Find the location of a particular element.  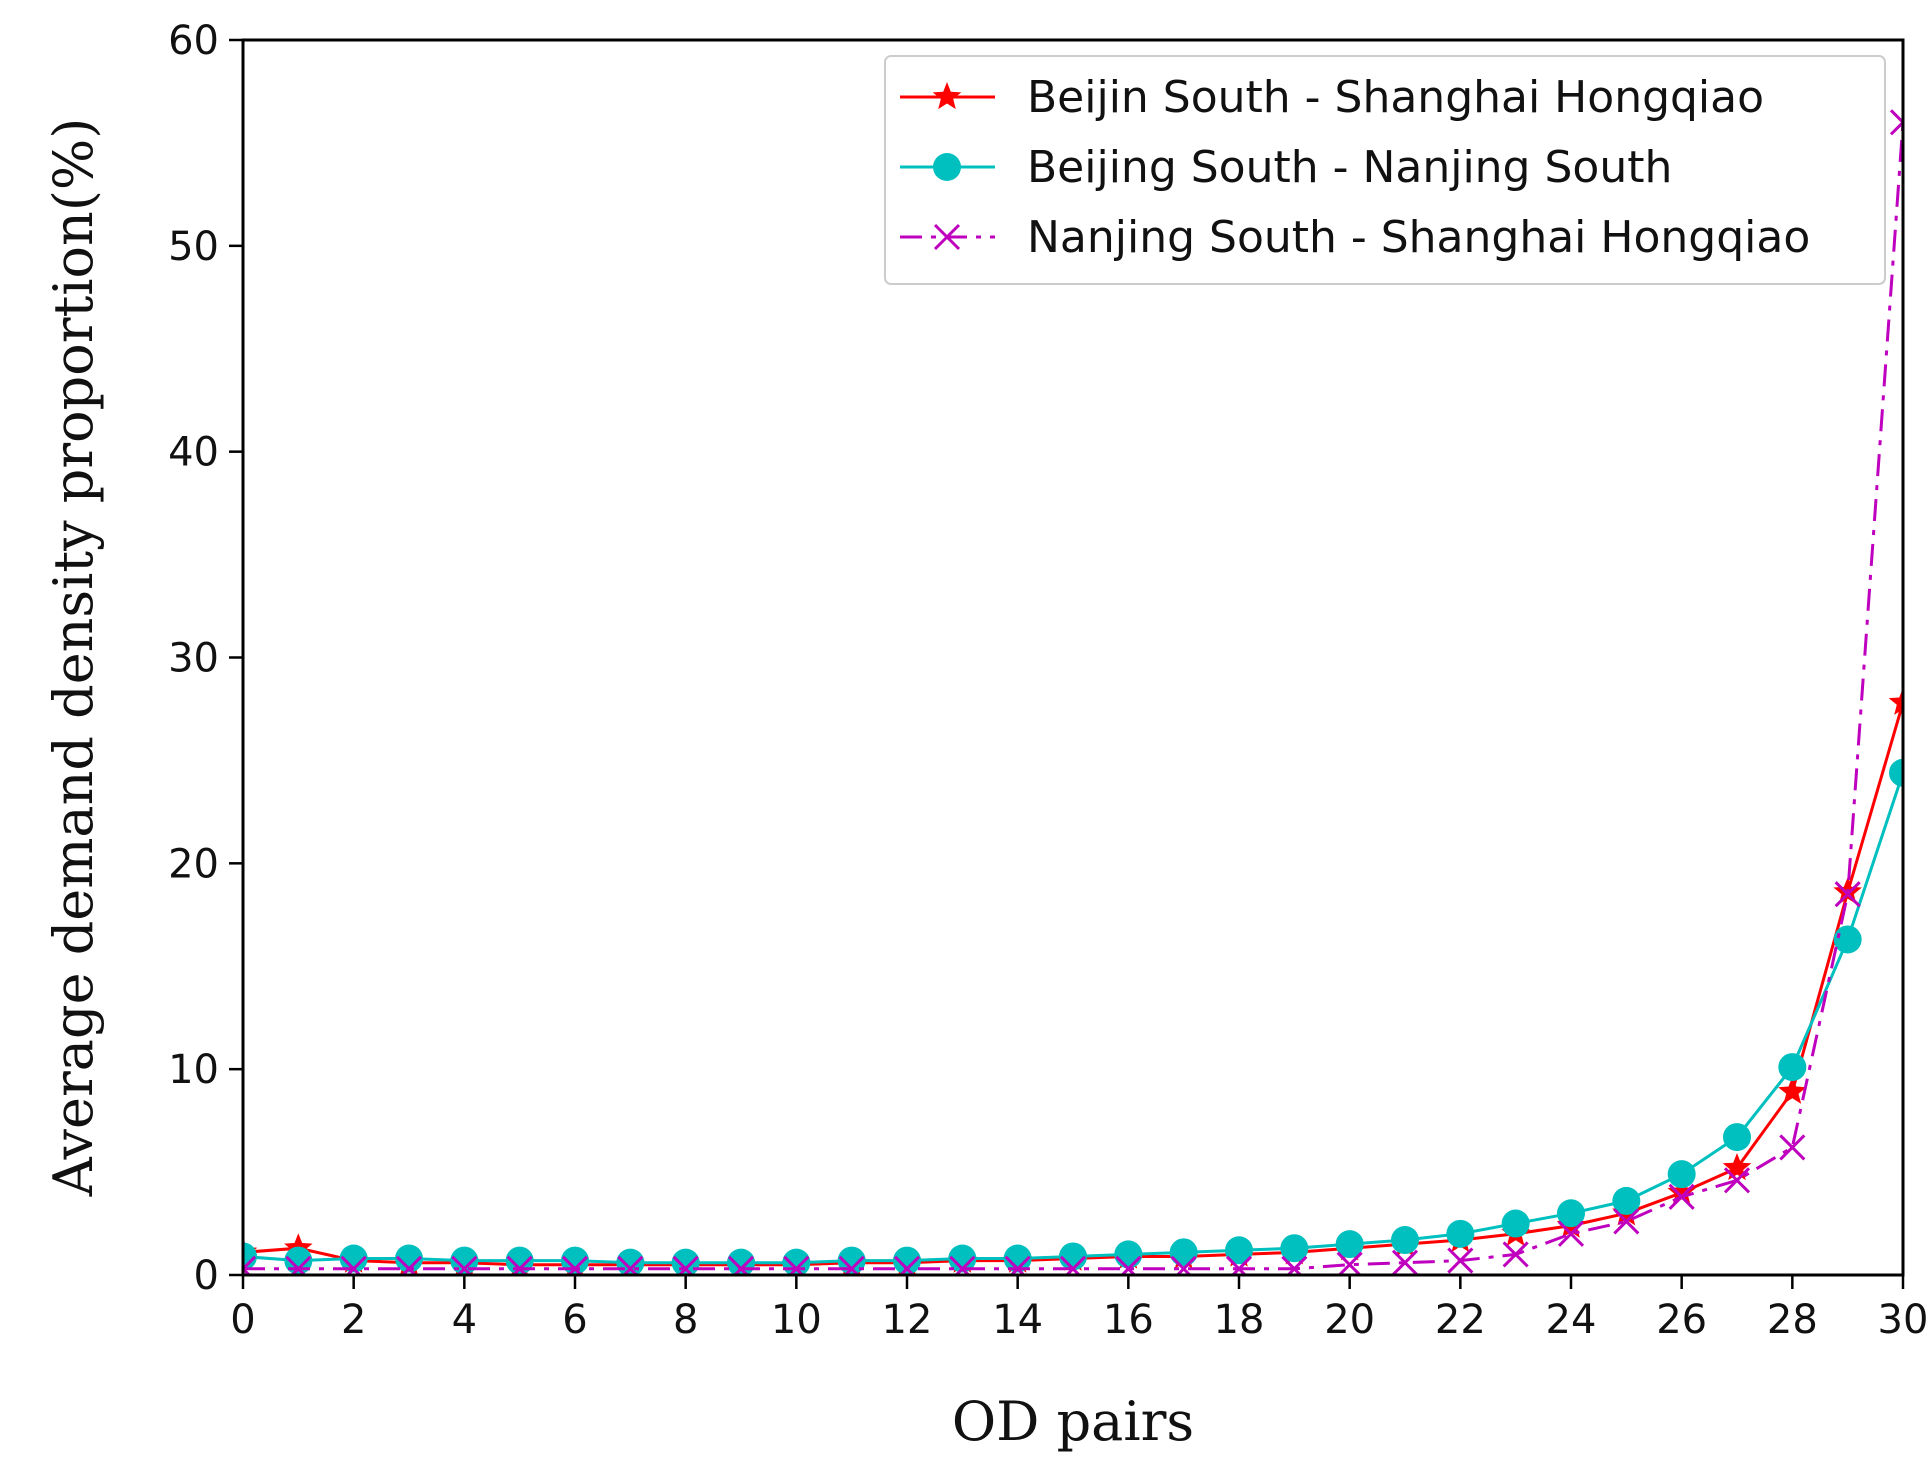

y-tick-label-20: 20 is located at coordinates (193, 864).